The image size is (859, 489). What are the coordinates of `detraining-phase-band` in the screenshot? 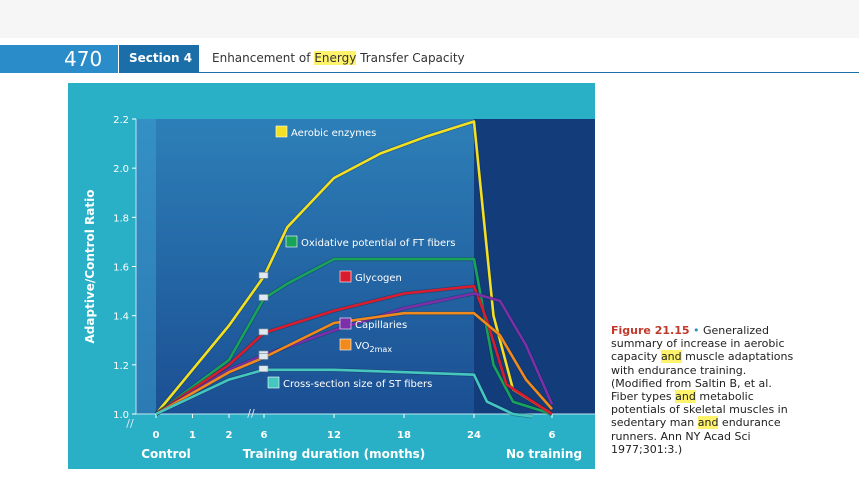 It's located at (534, 266).